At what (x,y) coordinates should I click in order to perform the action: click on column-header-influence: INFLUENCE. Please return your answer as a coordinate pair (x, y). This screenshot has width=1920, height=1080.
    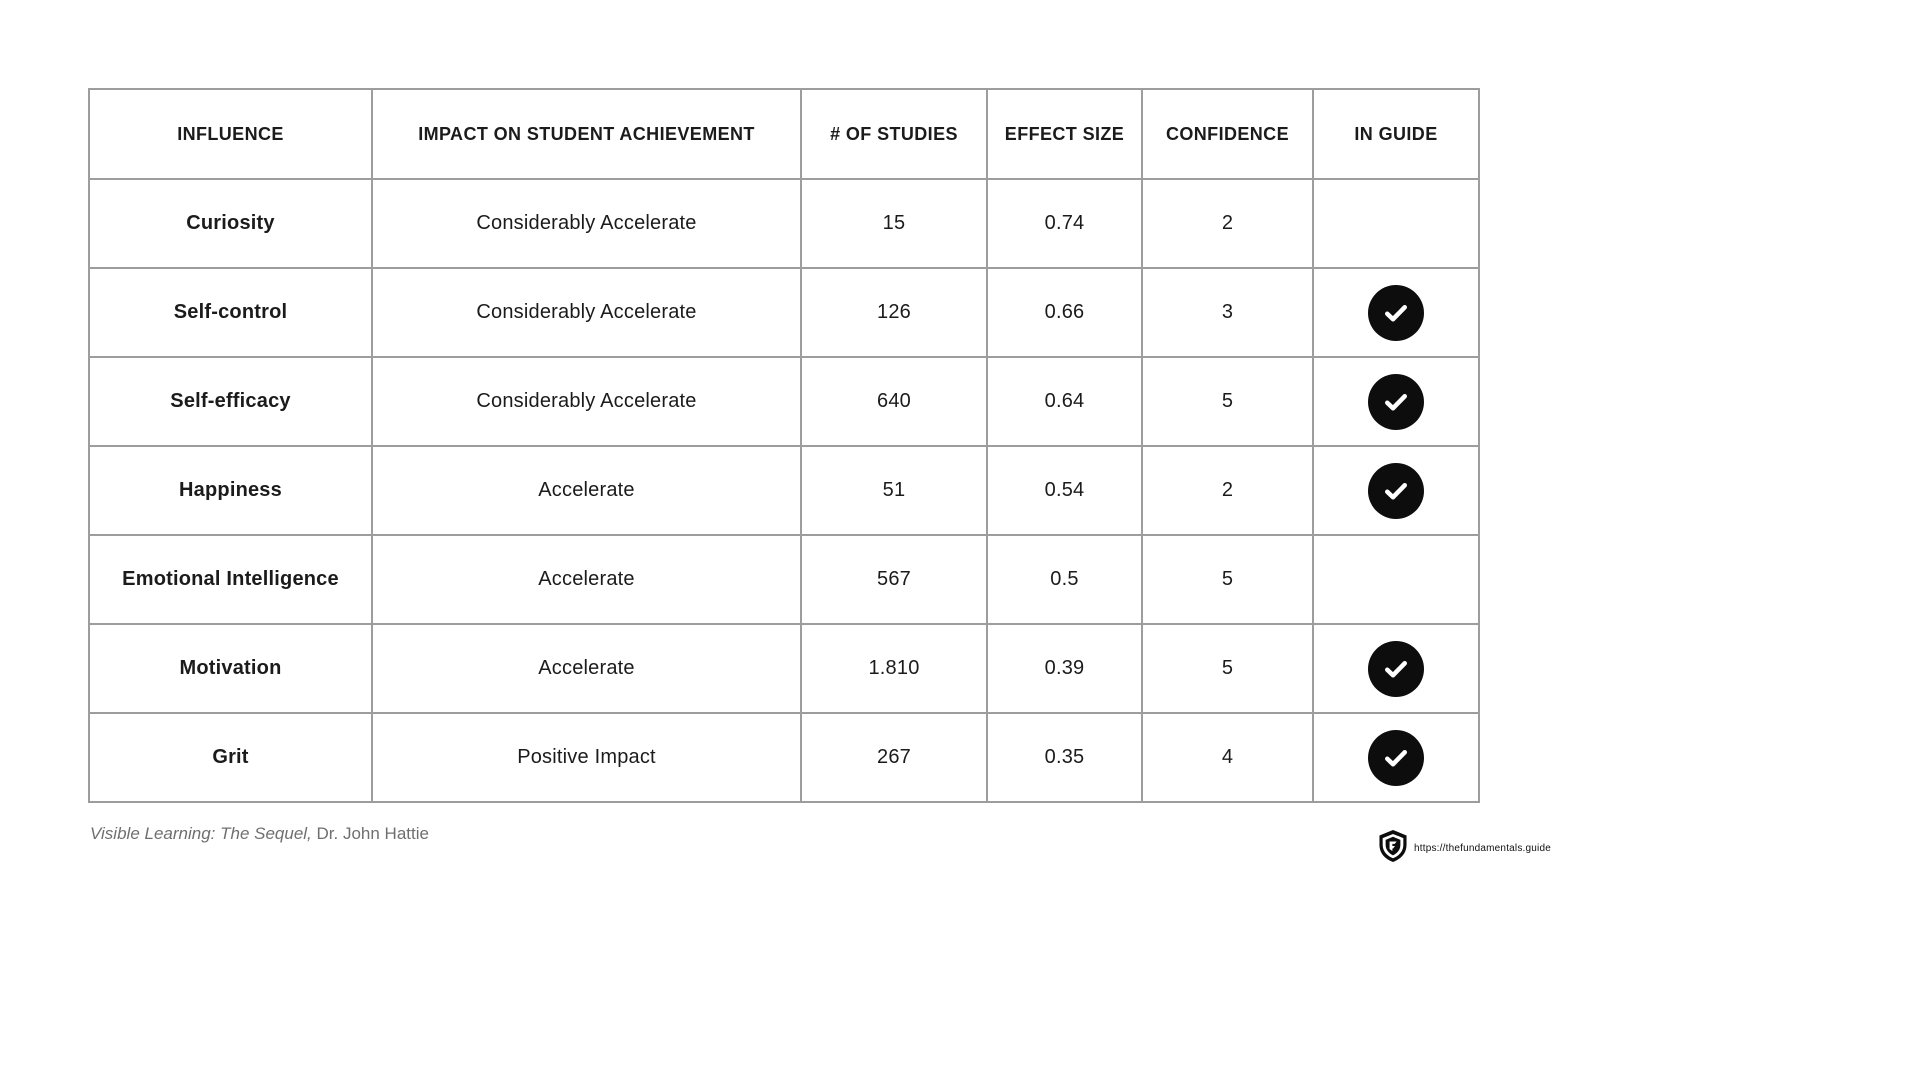
    Looking at the image, I should click on (230, 134).